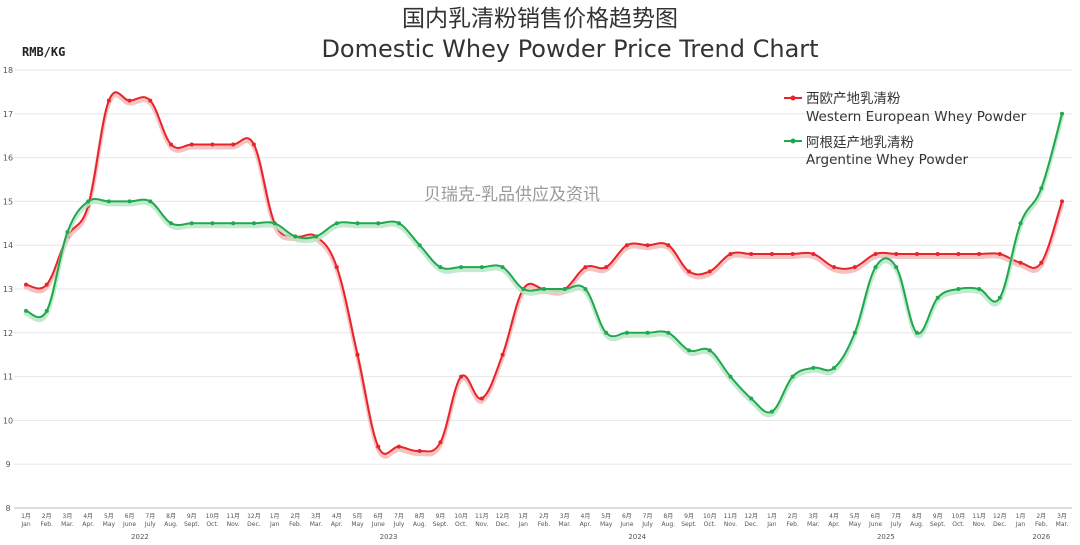  Describe the element at coordinates (389, 537) in the screenshot. I see `year-label: 2023` at that location.